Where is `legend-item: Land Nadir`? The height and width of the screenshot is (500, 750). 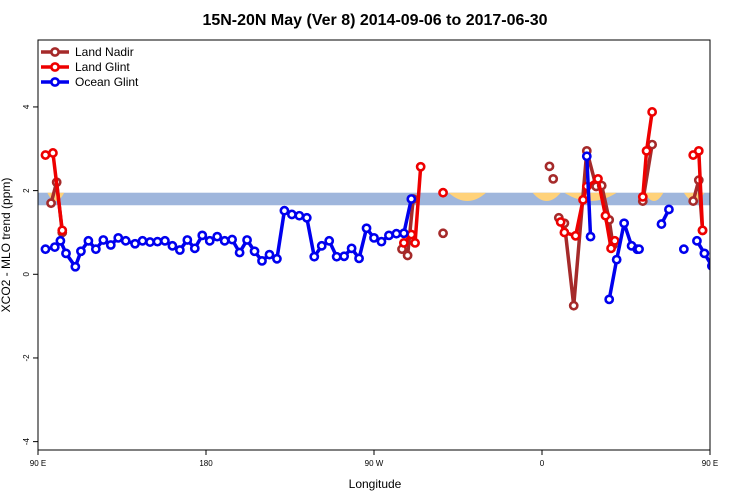 legend-item: Land Nadir is located at coordinates (87, 52).